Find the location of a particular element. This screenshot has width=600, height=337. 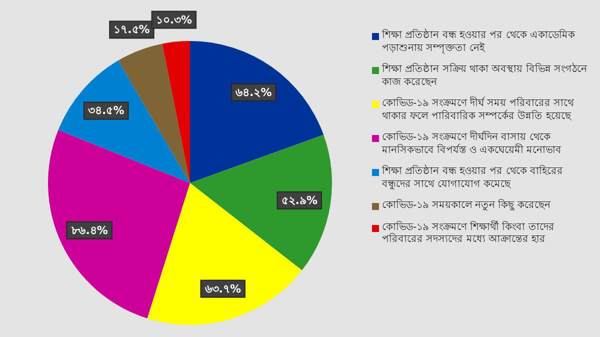

legend-label: কোভিড-১৯ সংক্রমণে দীর্ঘ সময় পরিবারের সাথে থাকার ফলে পারিবারিক সম্পর্কের উন্নতি হয়েছে is located at coordinates (479, 110).